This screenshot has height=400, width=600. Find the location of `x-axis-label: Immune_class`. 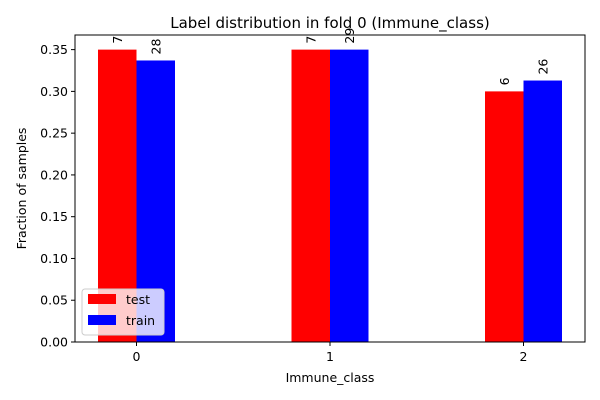

x-axis-label: Immune_class is located at coordinates (330, 377).